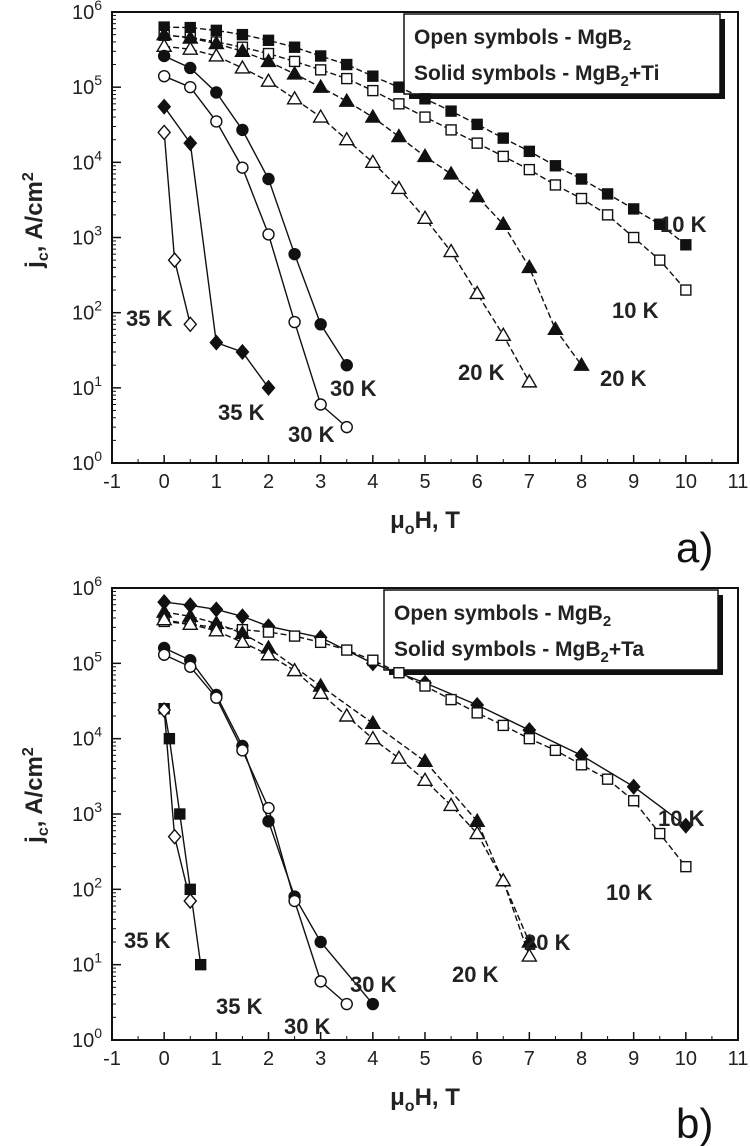 The height and width of the screenshot is (1146, 750). I want to click on x-tick-label: 6, so click(477, 482).